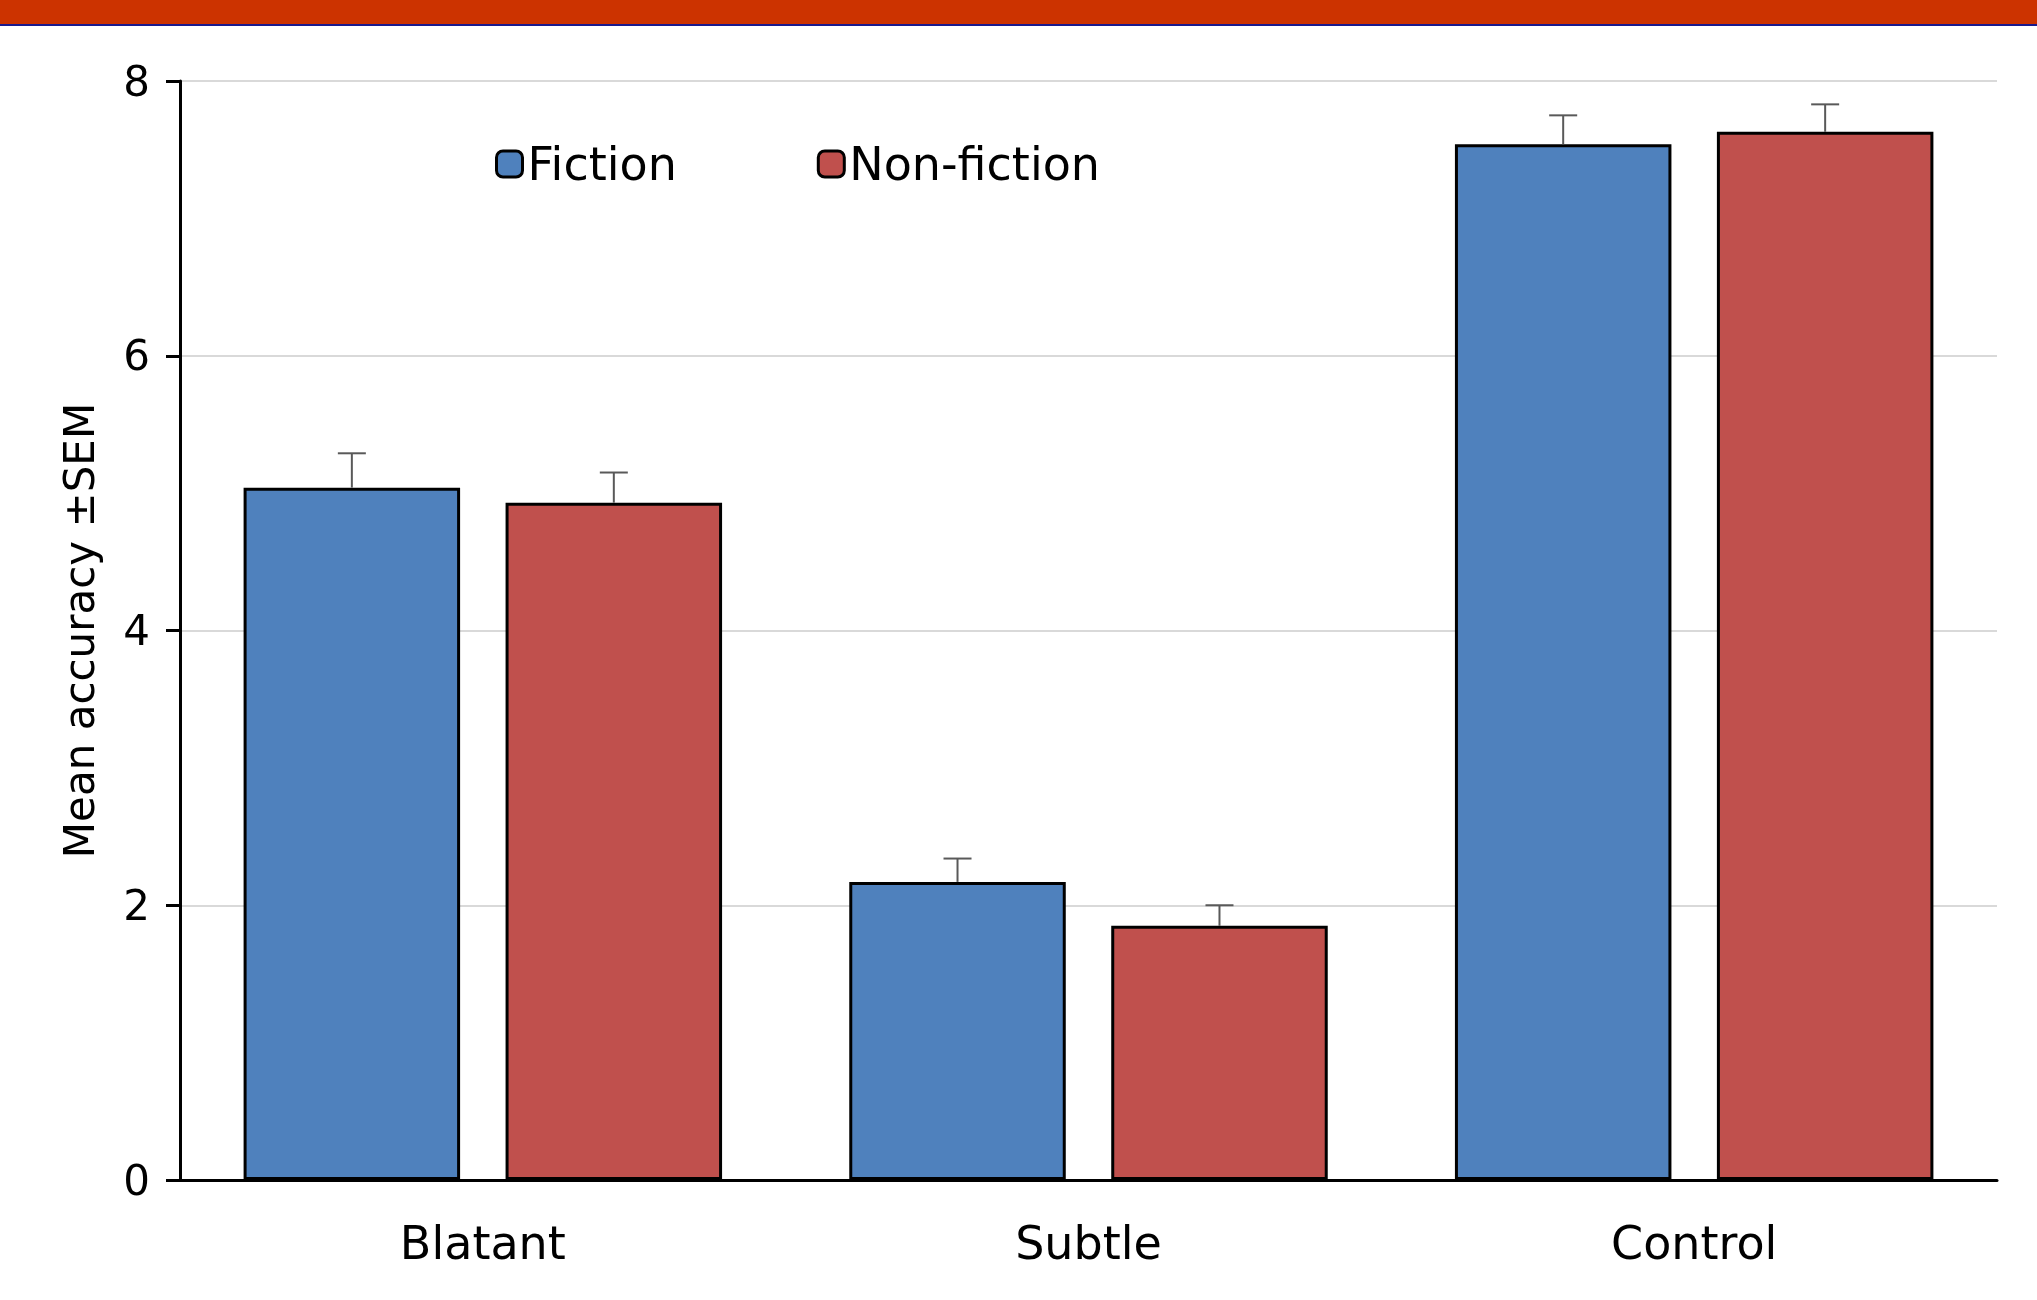  What do you see at coordinates (79, 630) in the screenshot?
I see `y-axis-title: Mean accuracy ±SEM` at bounding box center [79, 630].